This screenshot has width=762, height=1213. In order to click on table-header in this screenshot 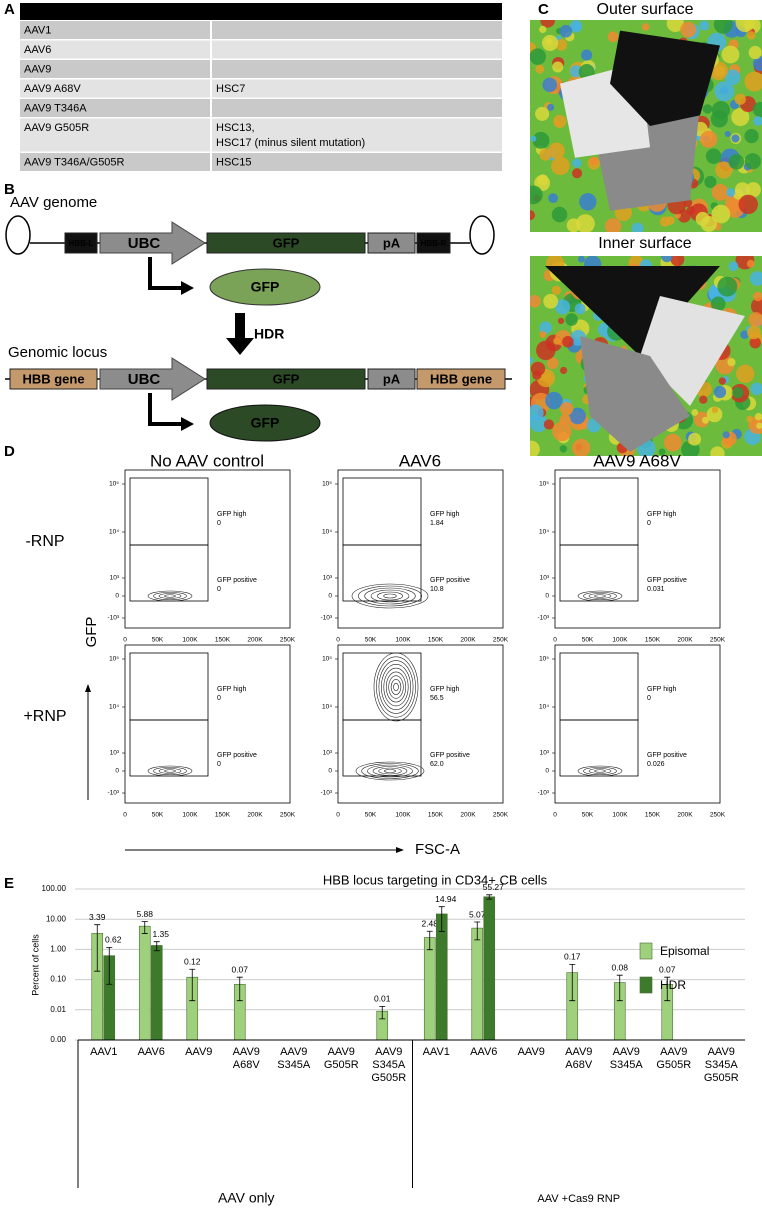, I will do `click(261, 11)`.